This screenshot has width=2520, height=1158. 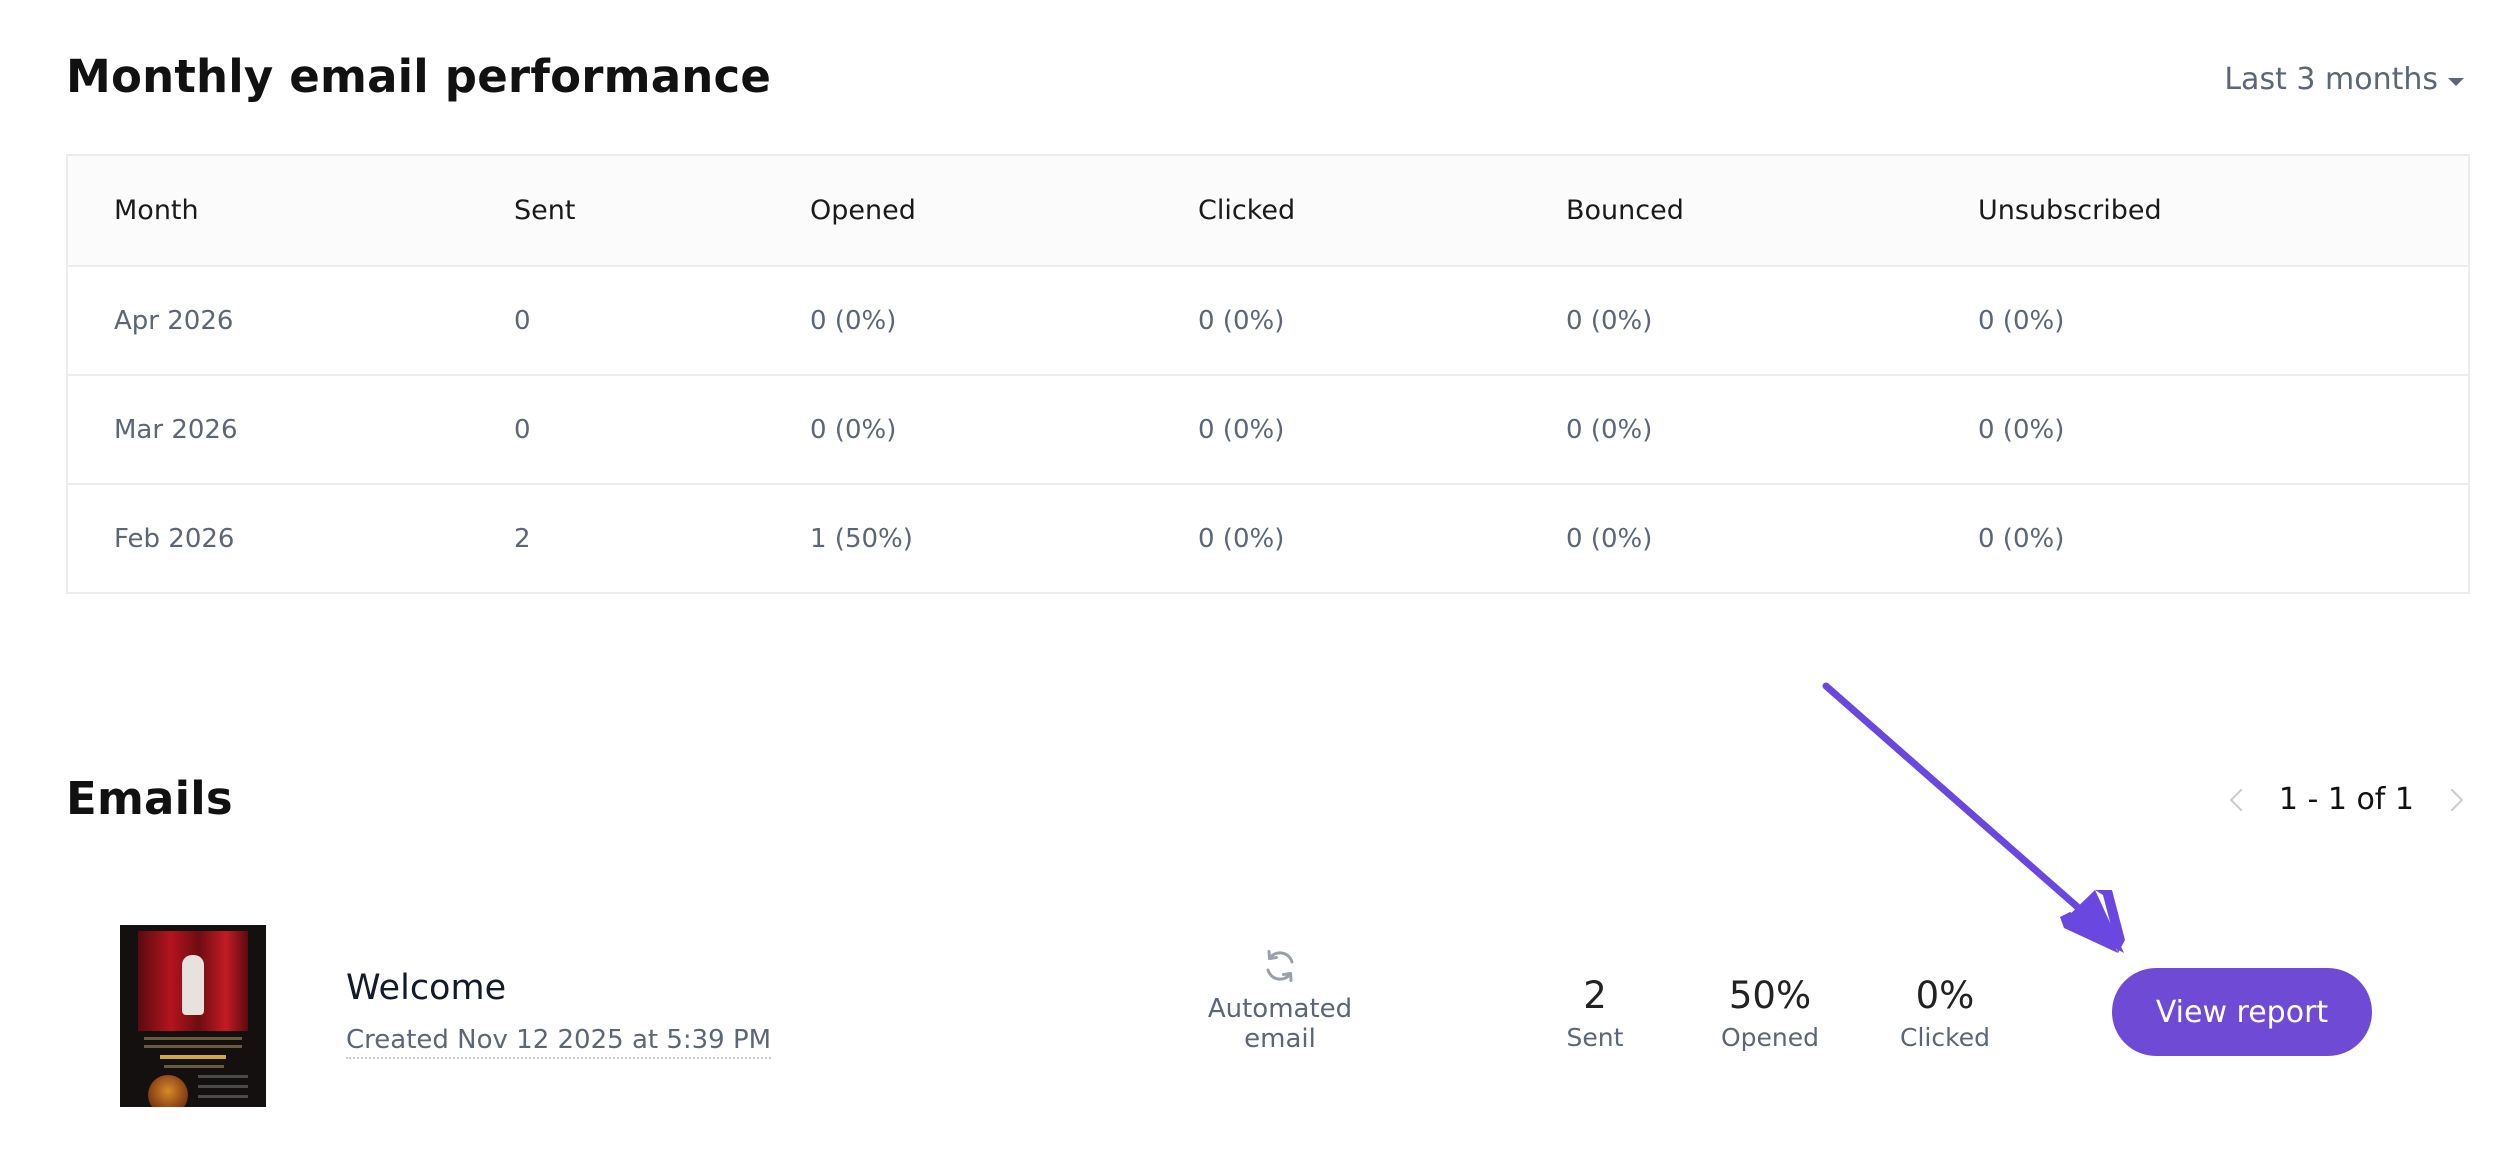 What do you see at coordinates (193, 1016) in the screenshot?
I see `email-thumbnail` at bounding box center [193, 1016].